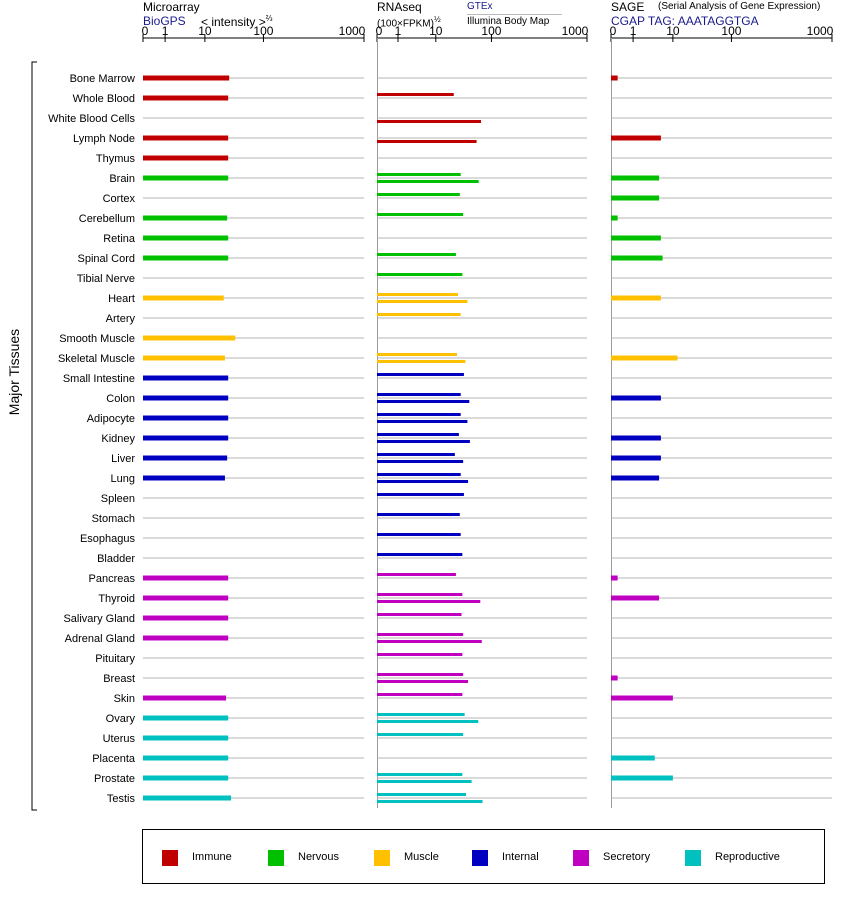 The height and width of the screenshot is (900, 842). What do you see at coordinates (116, 599) in the screenshot?
I see `tissue-label-thyroid: Thyroid` at bounding box center [116, 599].